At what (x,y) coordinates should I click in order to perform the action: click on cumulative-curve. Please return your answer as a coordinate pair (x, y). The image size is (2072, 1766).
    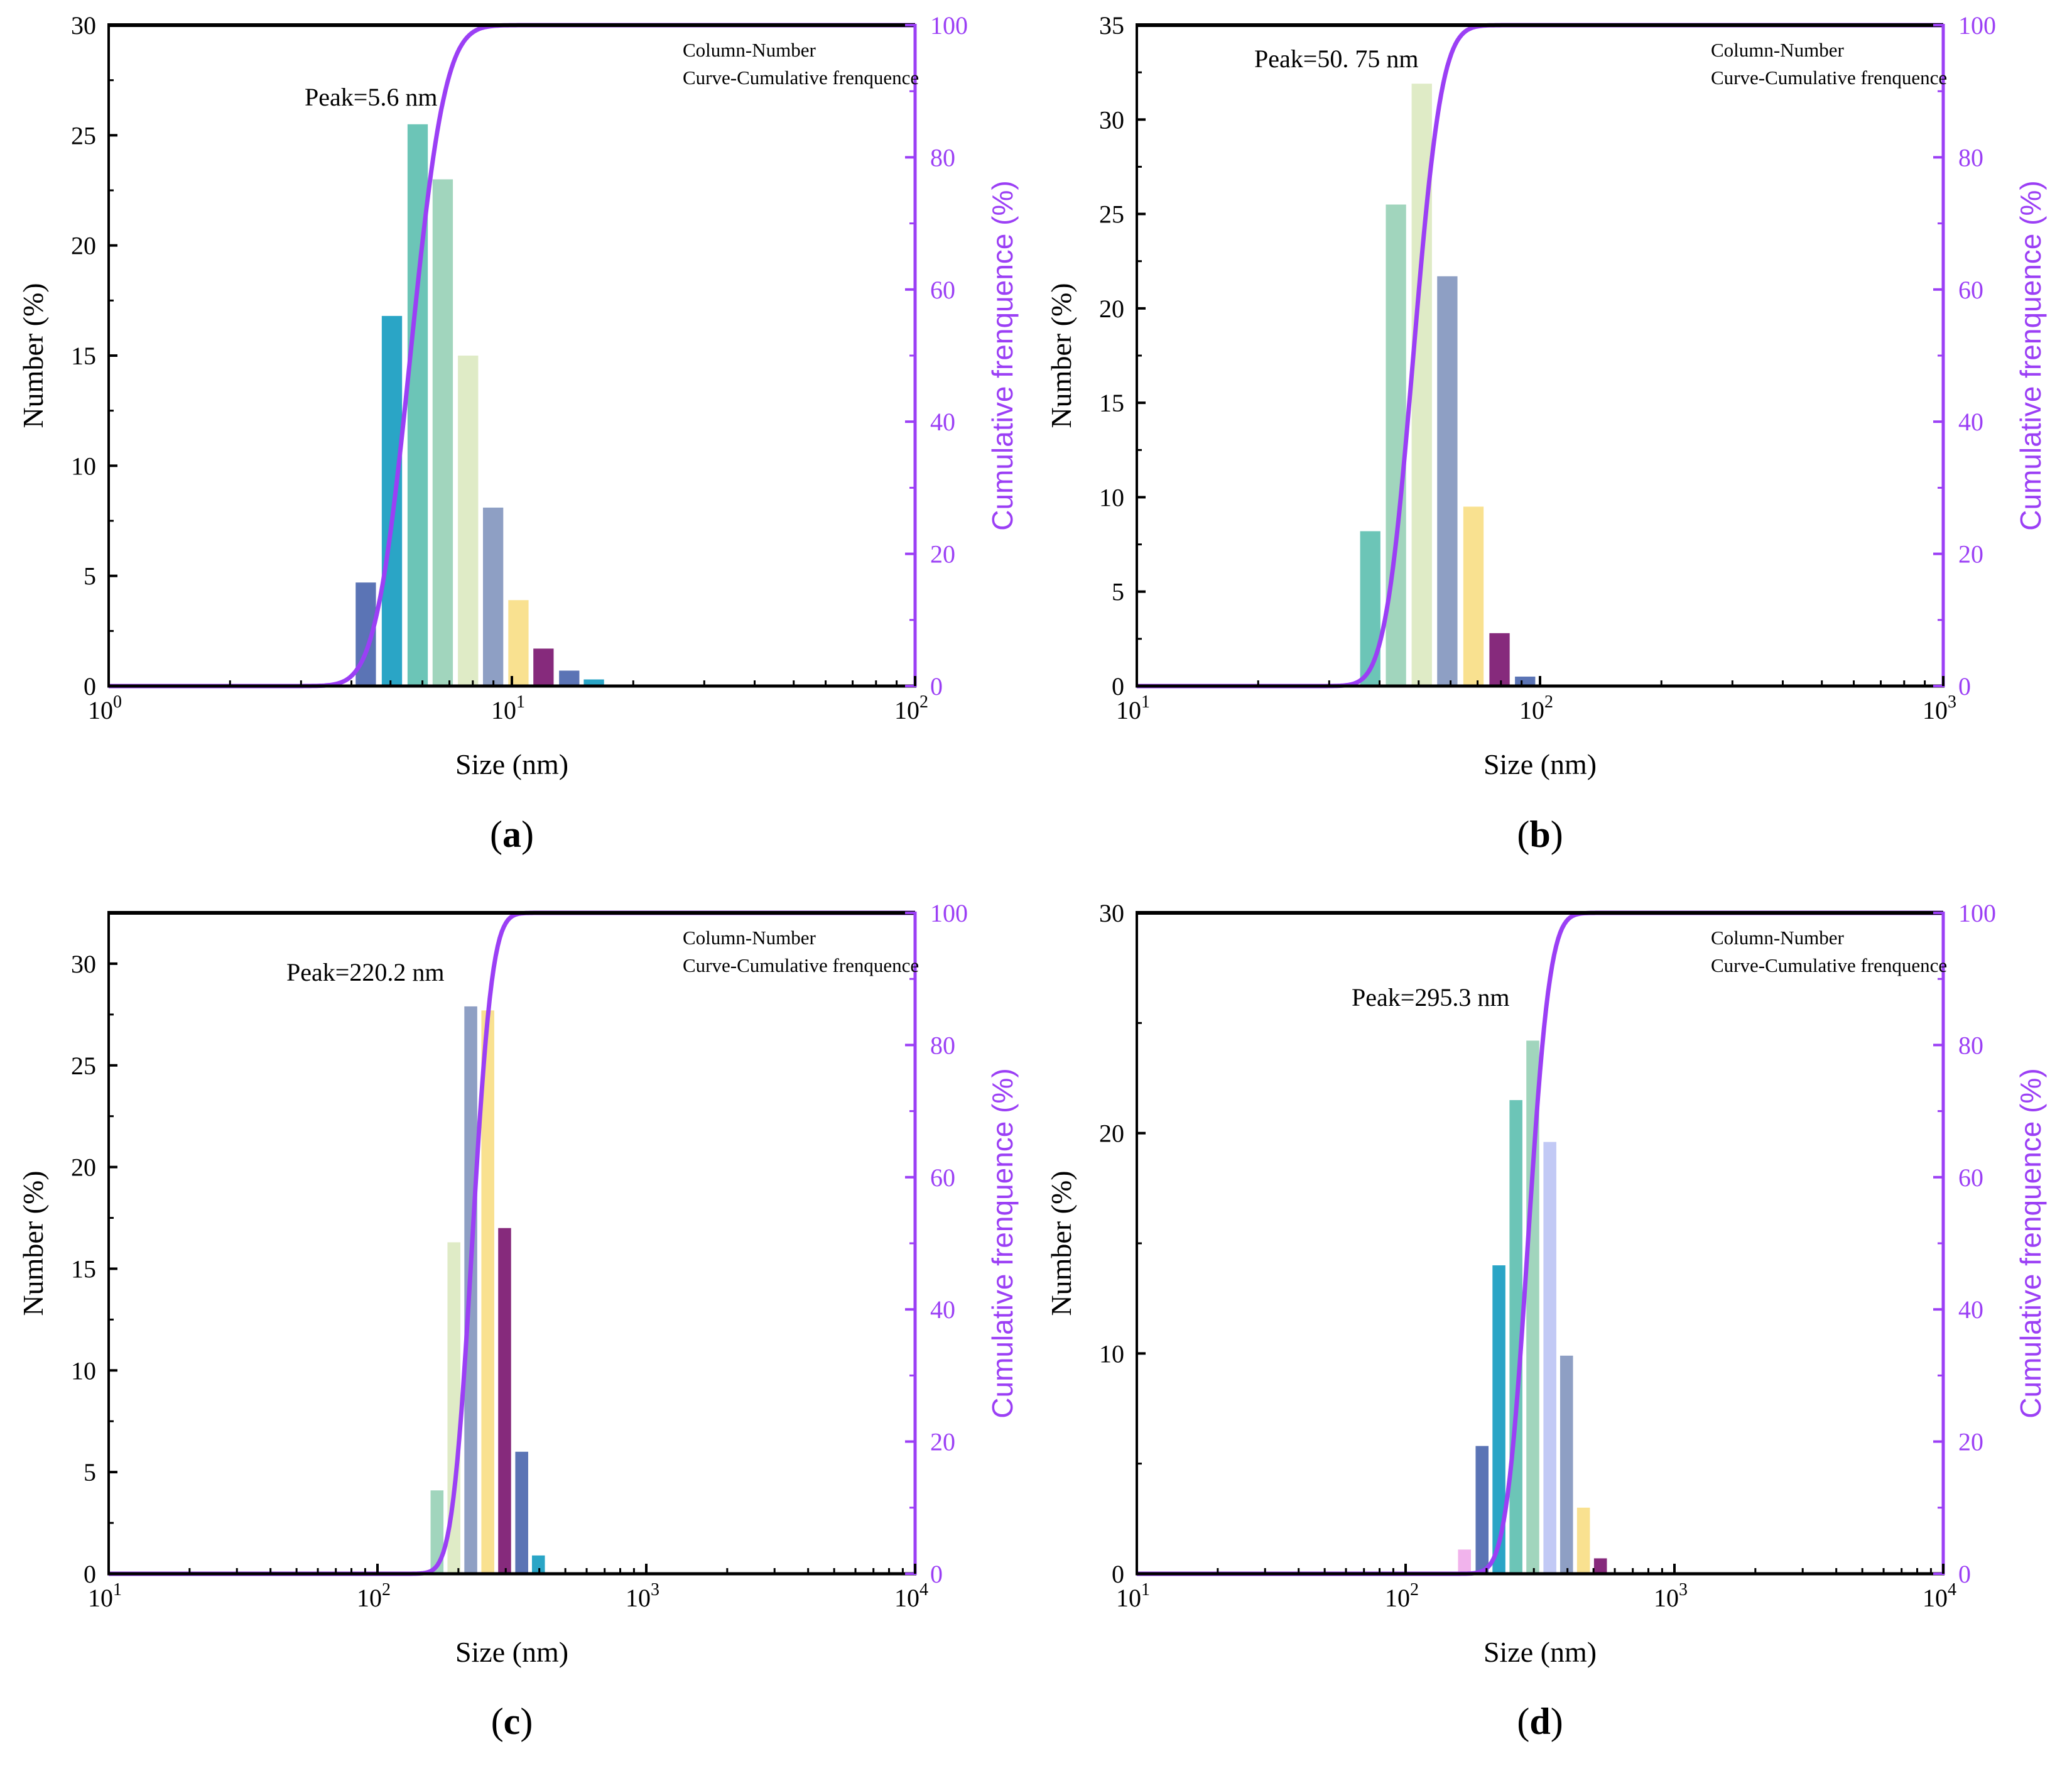
    Looking at the image, I should click on (1540, 356).